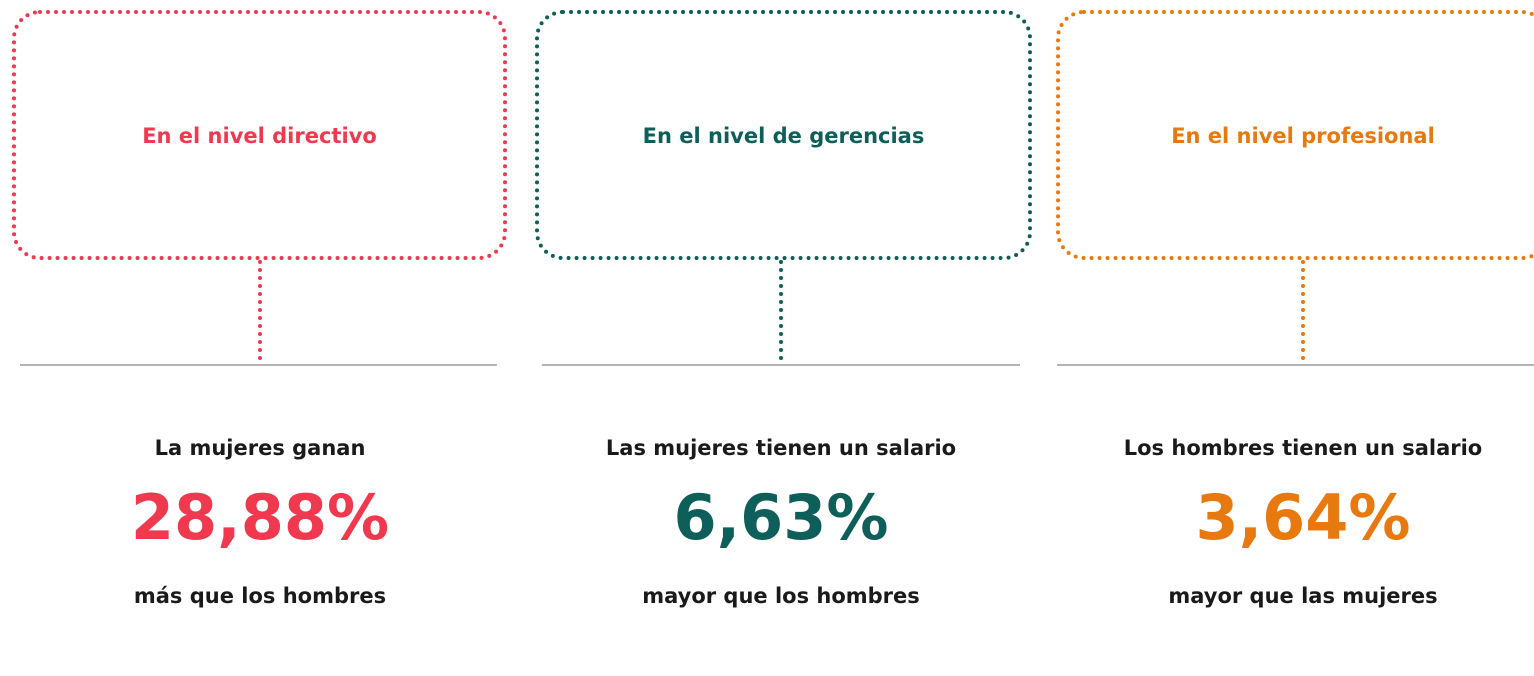 This screenshot has width=1534, height=676. Describe the element at coordinates (781, 448) in the screenshot. I see `lead-text: Las mujeres tienen un salario` at that location.